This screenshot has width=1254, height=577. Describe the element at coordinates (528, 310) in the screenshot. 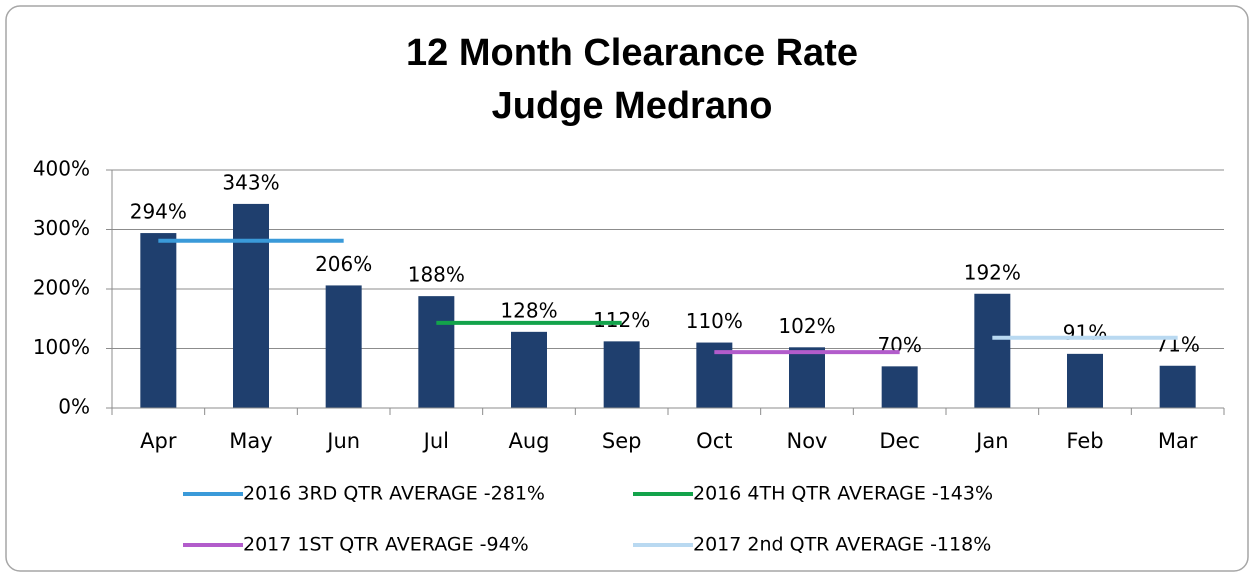

I see `data-label: 128%` at that location.